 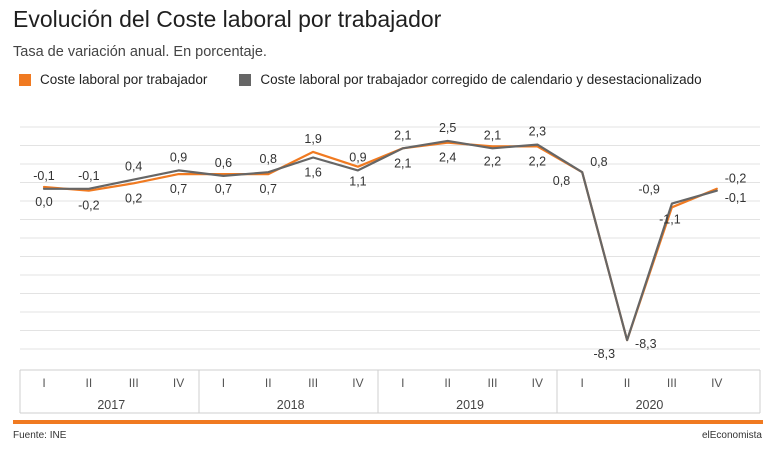 I want to click on brand-label: elEconomista, so click(x=731, y=435).